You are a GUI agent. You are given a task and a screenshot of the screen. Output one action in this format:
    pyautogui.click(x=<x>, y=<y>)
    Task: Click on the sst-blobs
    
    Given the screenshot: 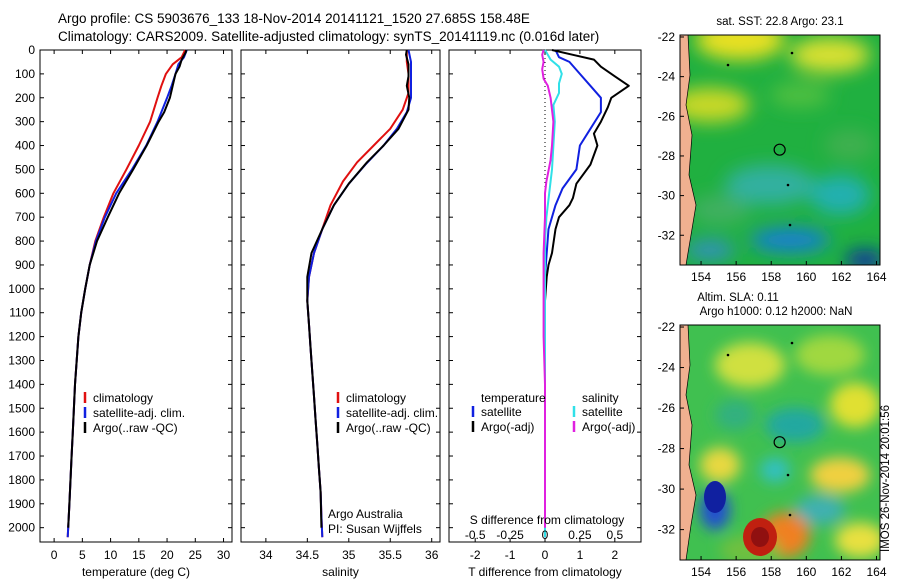 What is the action you would take?
    pyautogui.click(x=780, y=150)
    